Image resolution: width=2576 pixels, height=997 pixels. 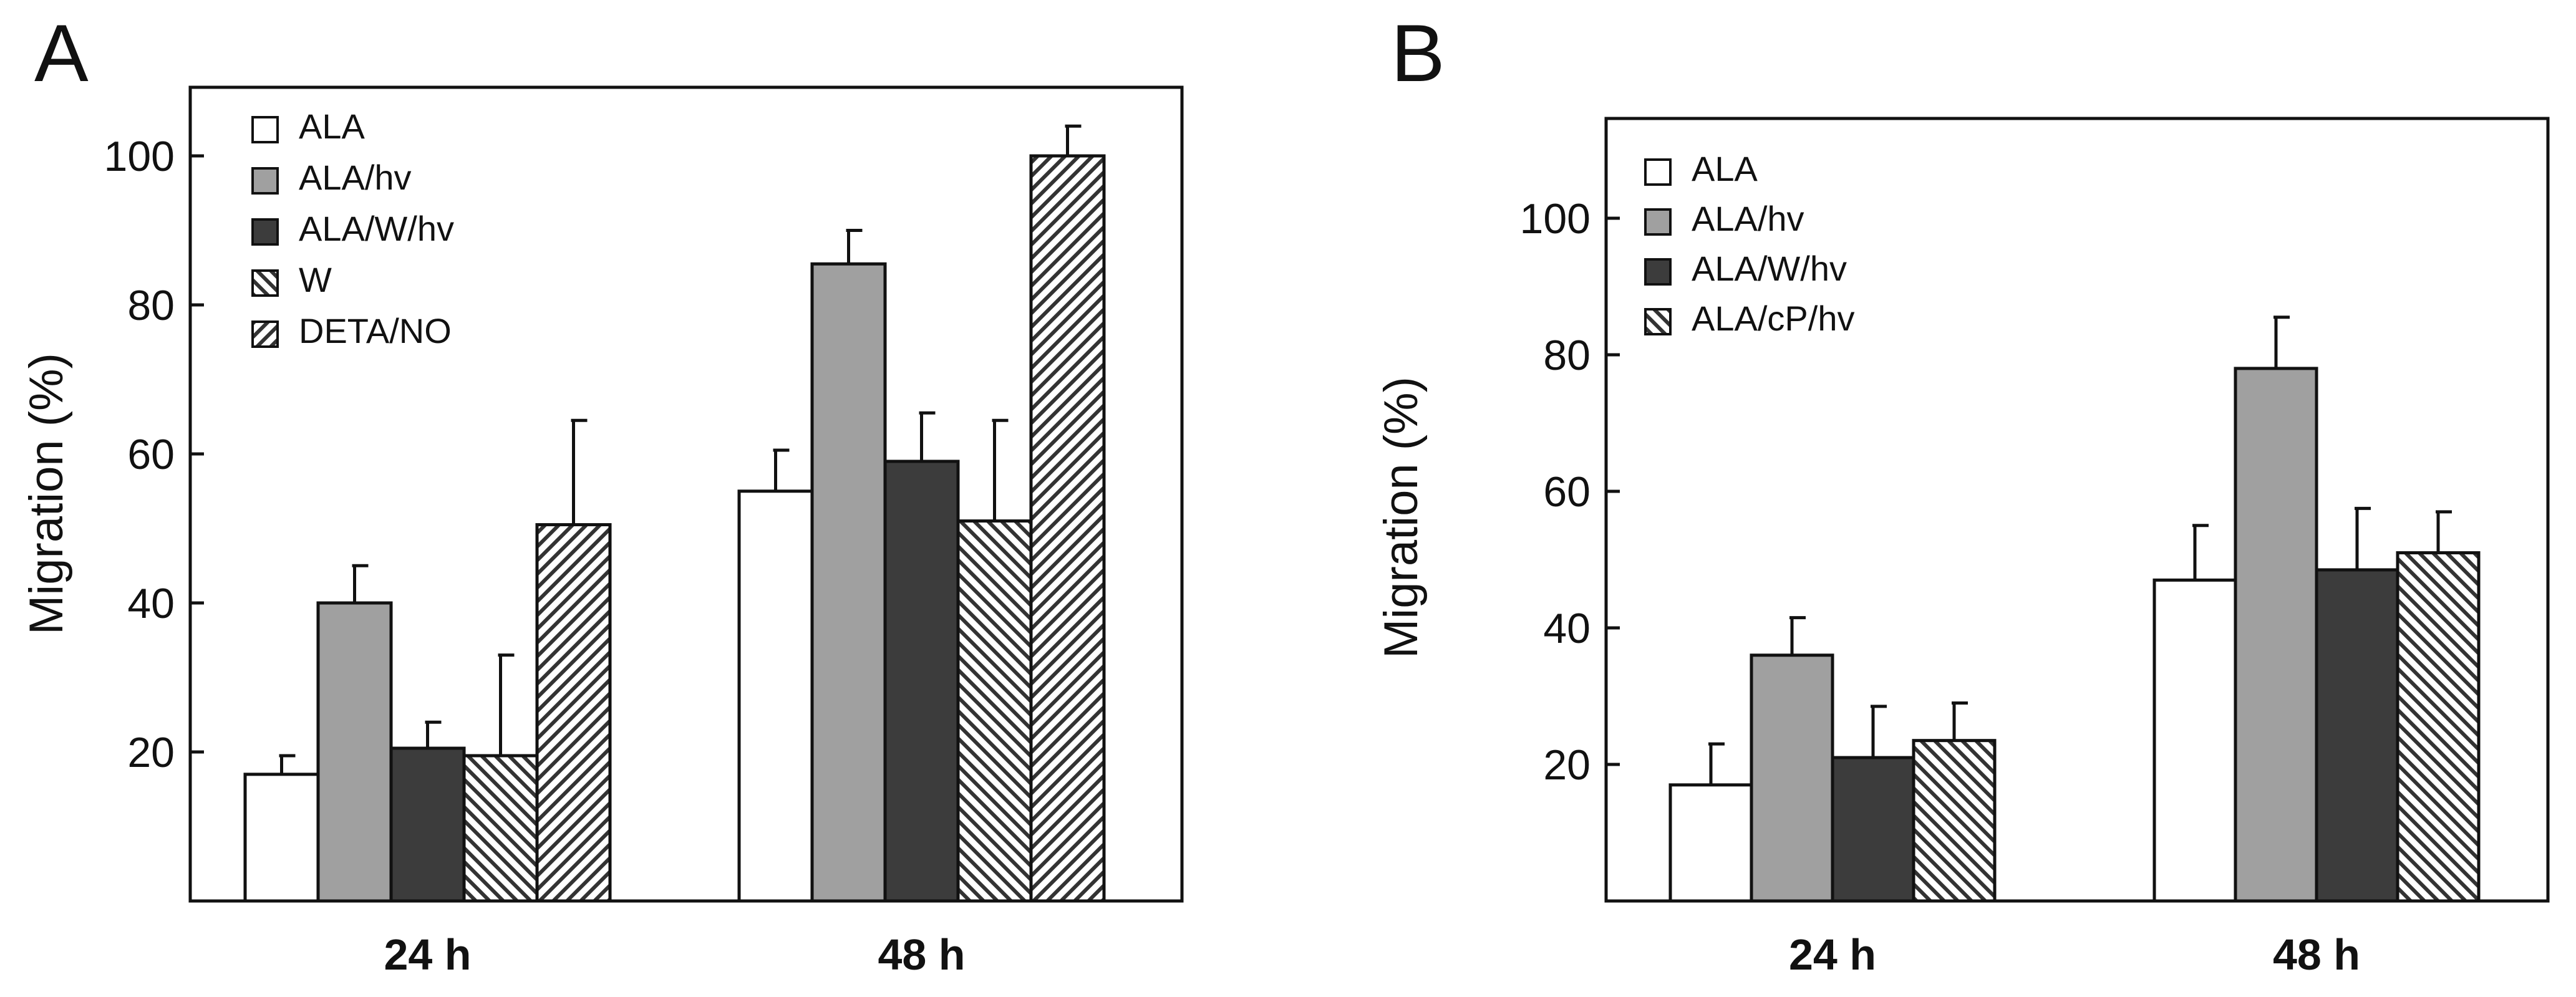 What do you see at coordinates (2357, 735) in the screenshot?
I see `panel-b-bar-ala-w-hv-48h` at bounding box center [2357, 735].